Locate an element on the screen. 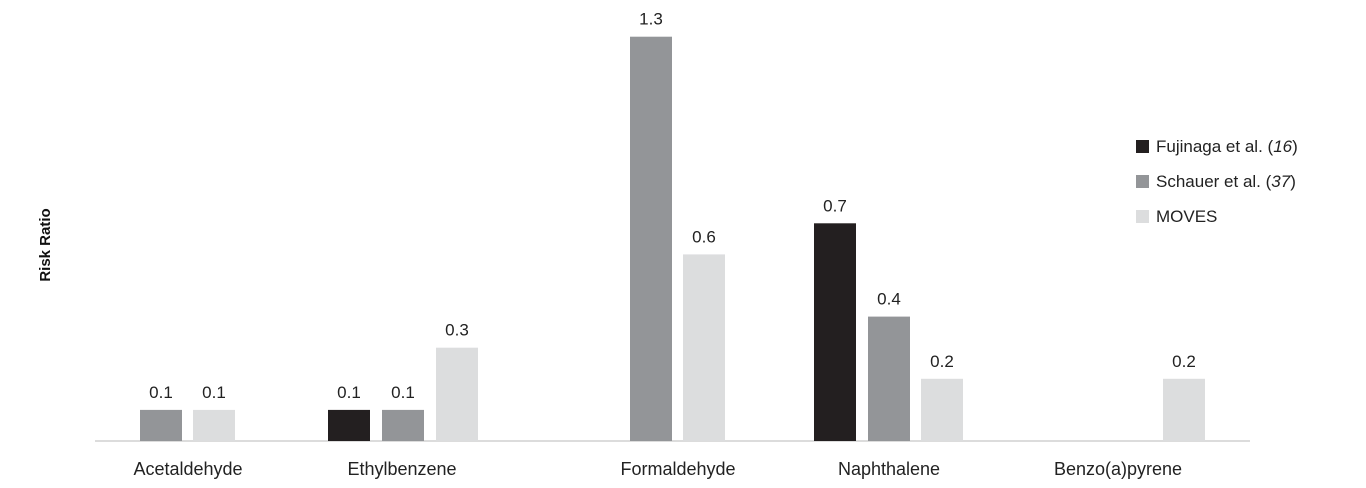  legend-entry: Schauer et al. (37) is located at coordinates (1226, 181).